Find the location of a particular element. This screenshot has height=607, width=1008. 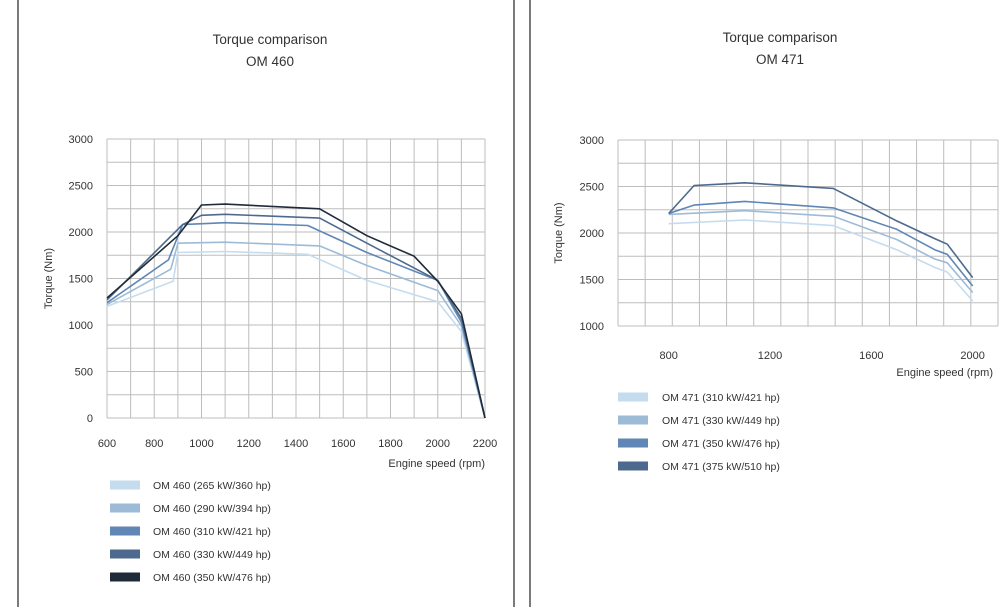

legend-label: OM 471 (330 kW/449 hp) is located at coordinates (721, 421).